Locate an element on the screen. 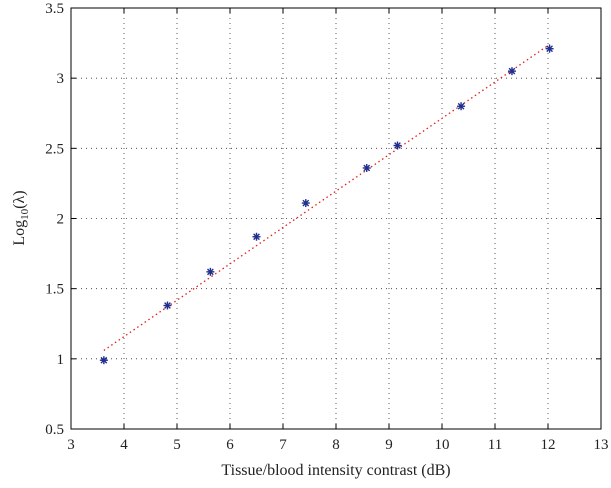  x-tick-label: 3 is located at coordinates (71, 445).